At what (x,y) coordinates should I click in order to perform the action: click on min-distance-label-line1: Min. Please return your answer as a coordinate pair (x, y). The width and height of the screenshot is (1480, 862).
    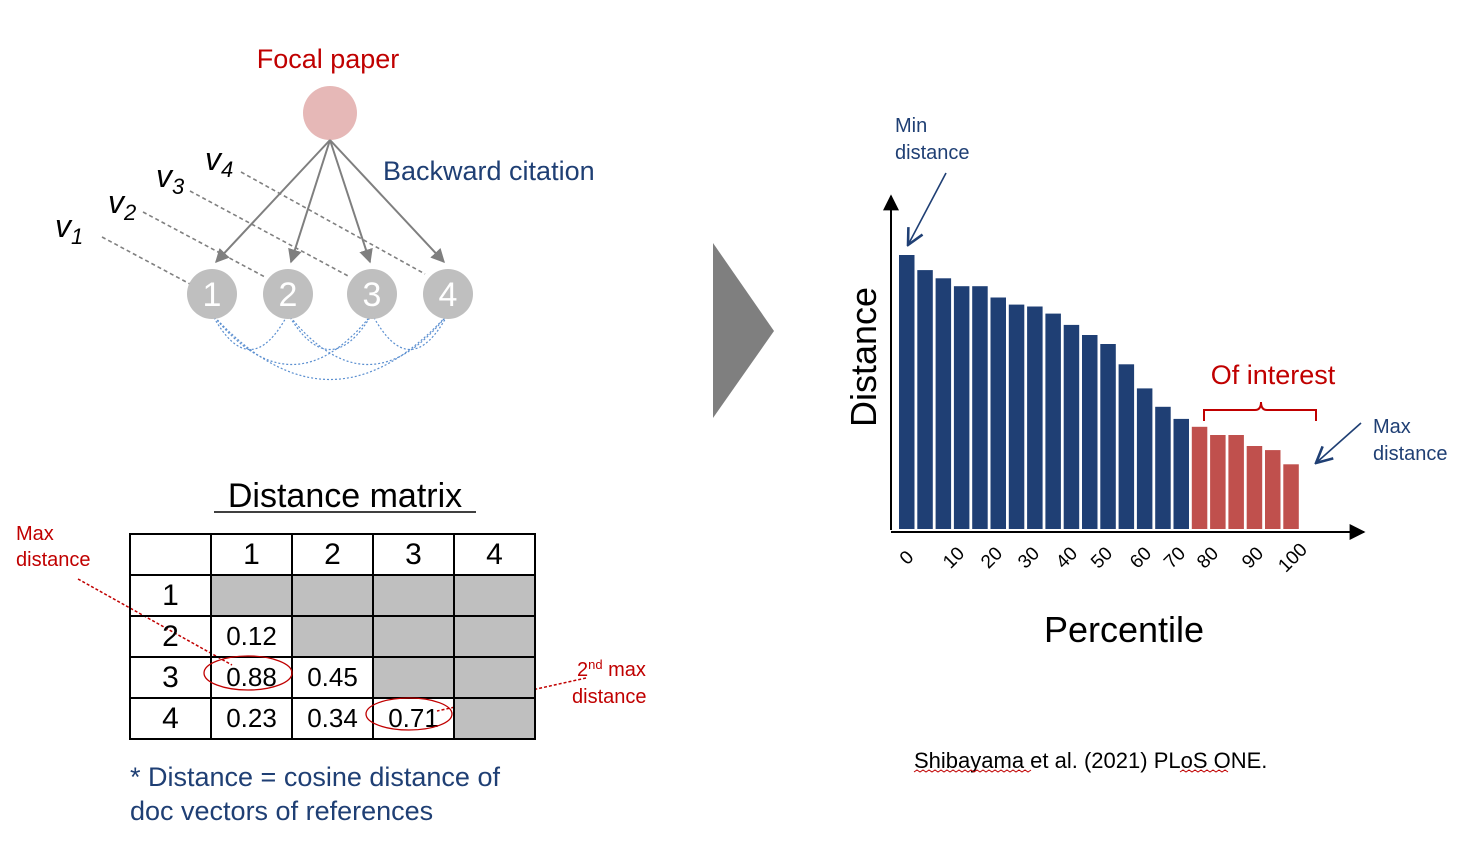
    Looking at the image, I should click on (911, 126).